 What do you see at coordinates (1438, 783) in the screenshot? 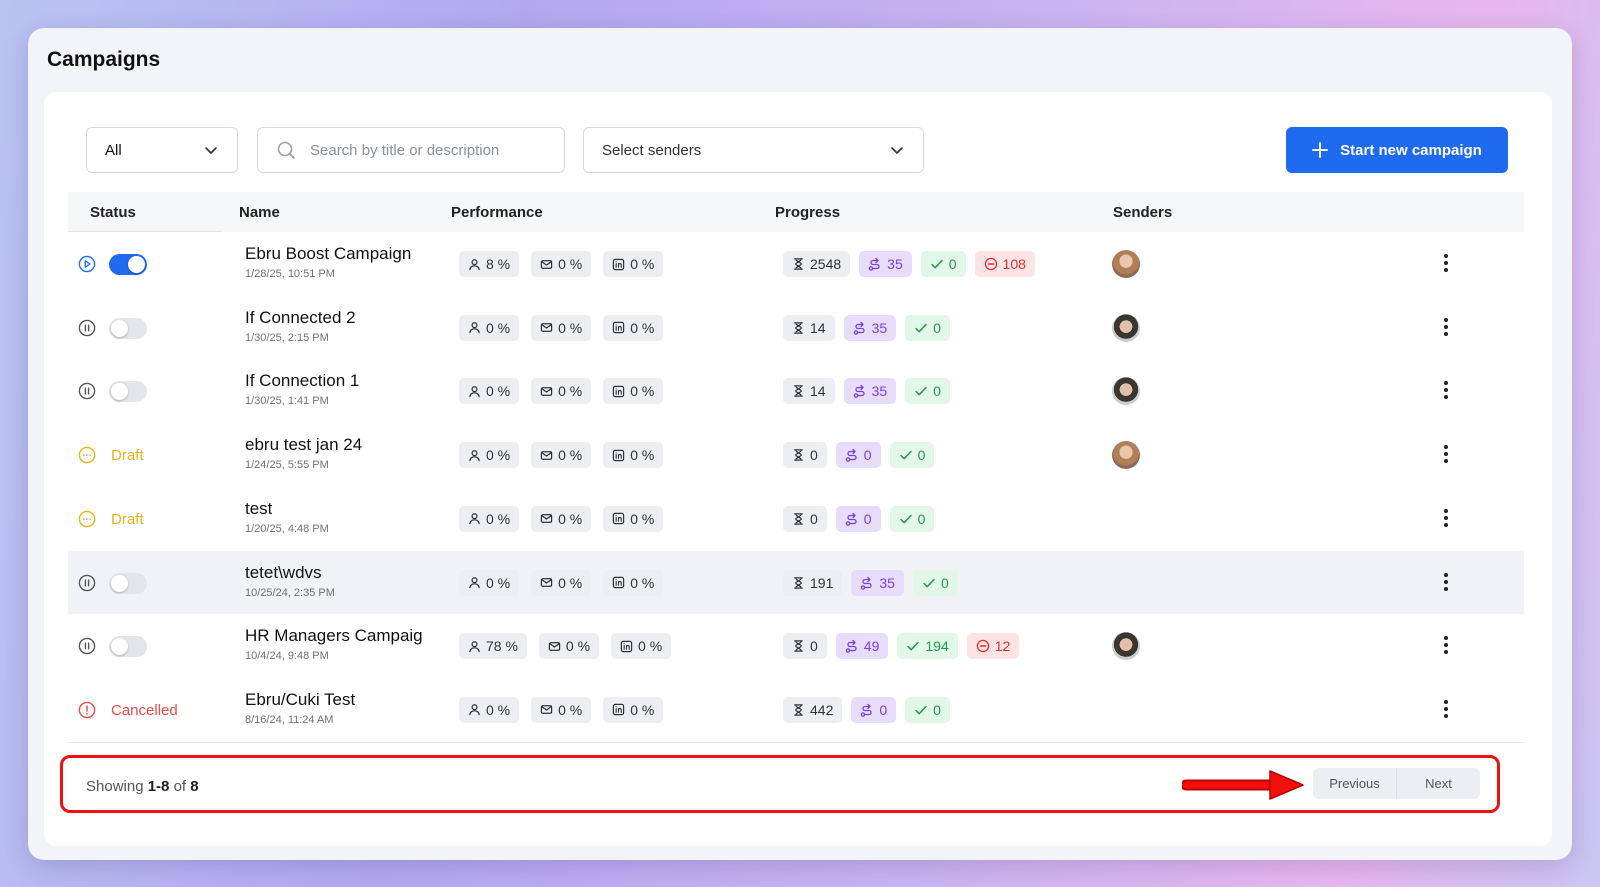
I see `next-page-button: Next` at bounding box center [1438, 783].